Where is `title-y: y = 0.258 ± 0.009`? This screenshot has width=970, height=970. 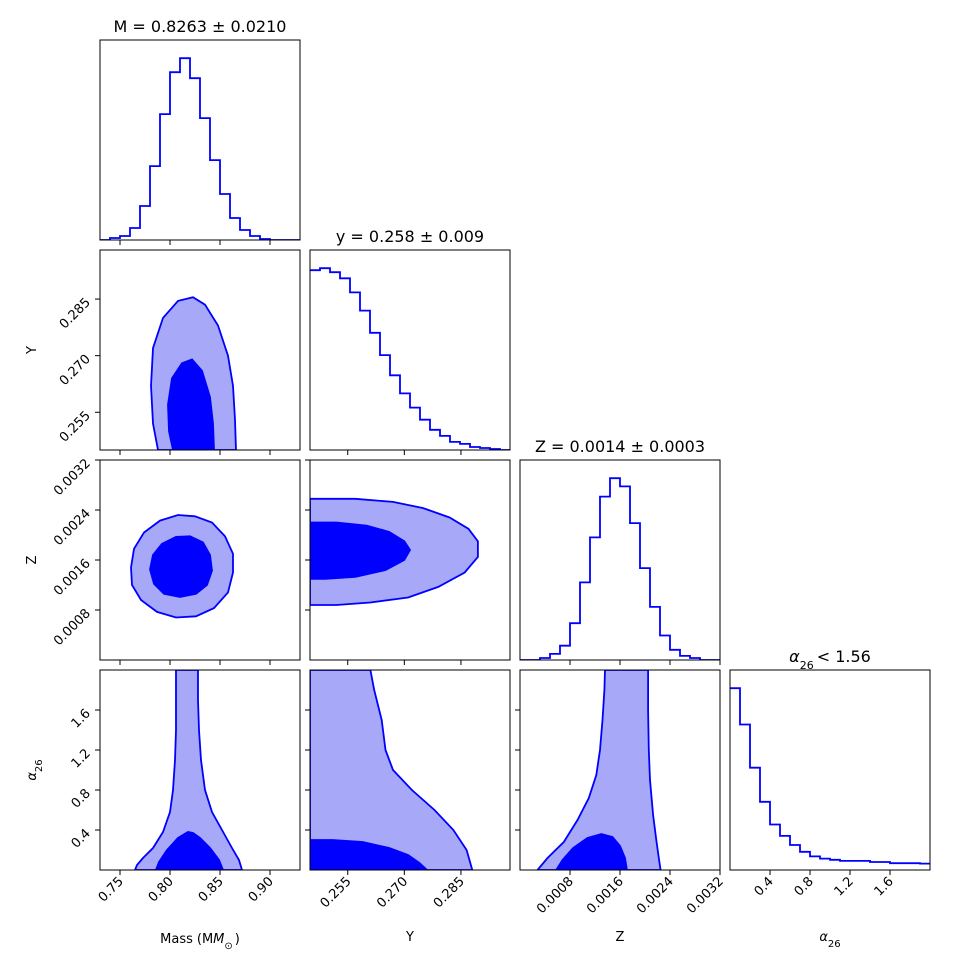 title-y: y = 0.258 ± 0.009 is located at coordinates (410, 236).